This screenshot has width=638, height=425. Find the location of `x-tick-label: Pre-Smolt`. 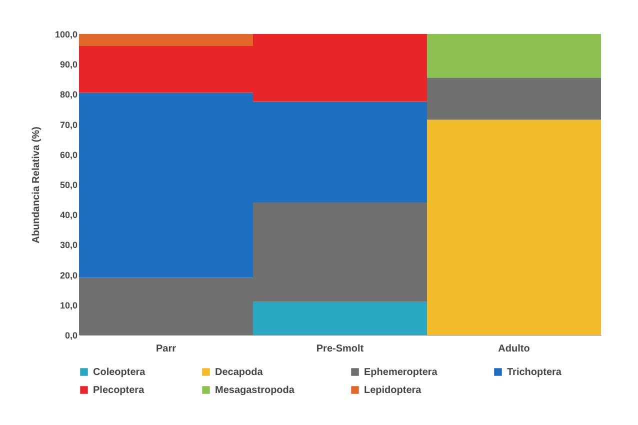

x-tick-label: Pre-Smolt is located at coordinates (340, 349).